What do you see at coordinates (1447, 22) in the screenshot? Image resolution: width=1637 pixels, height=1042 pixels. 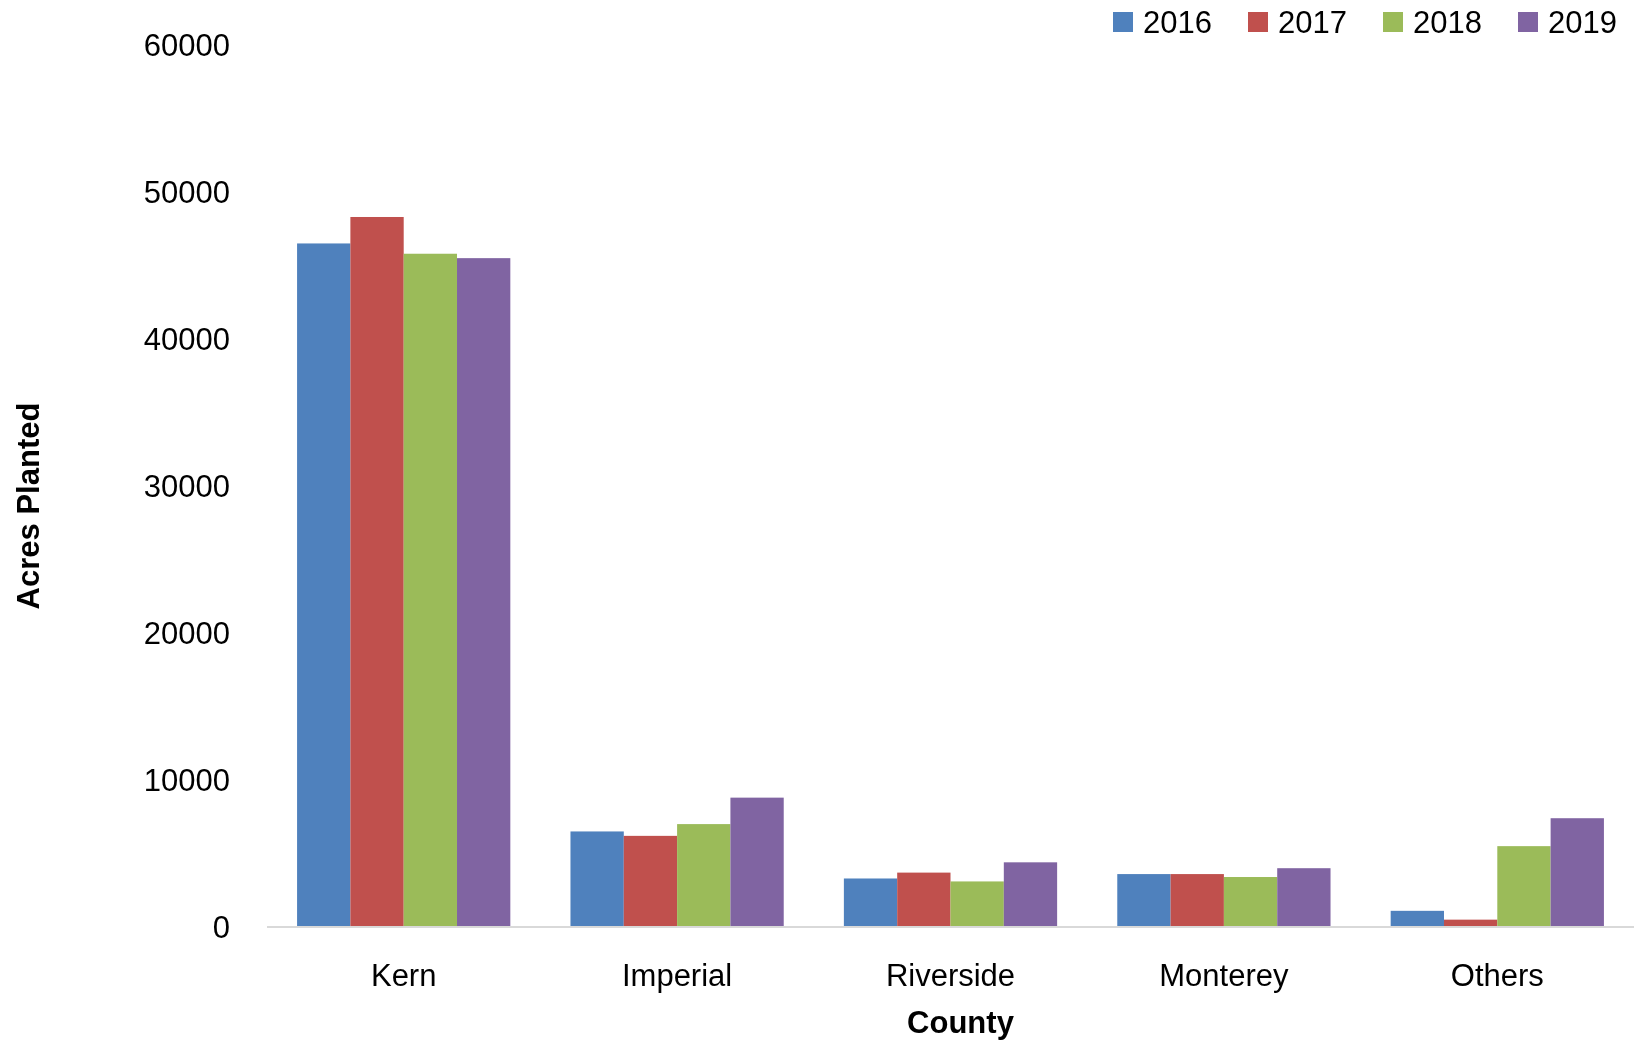 I see `legend-label: 2018` at bounding box center [1447, 22].